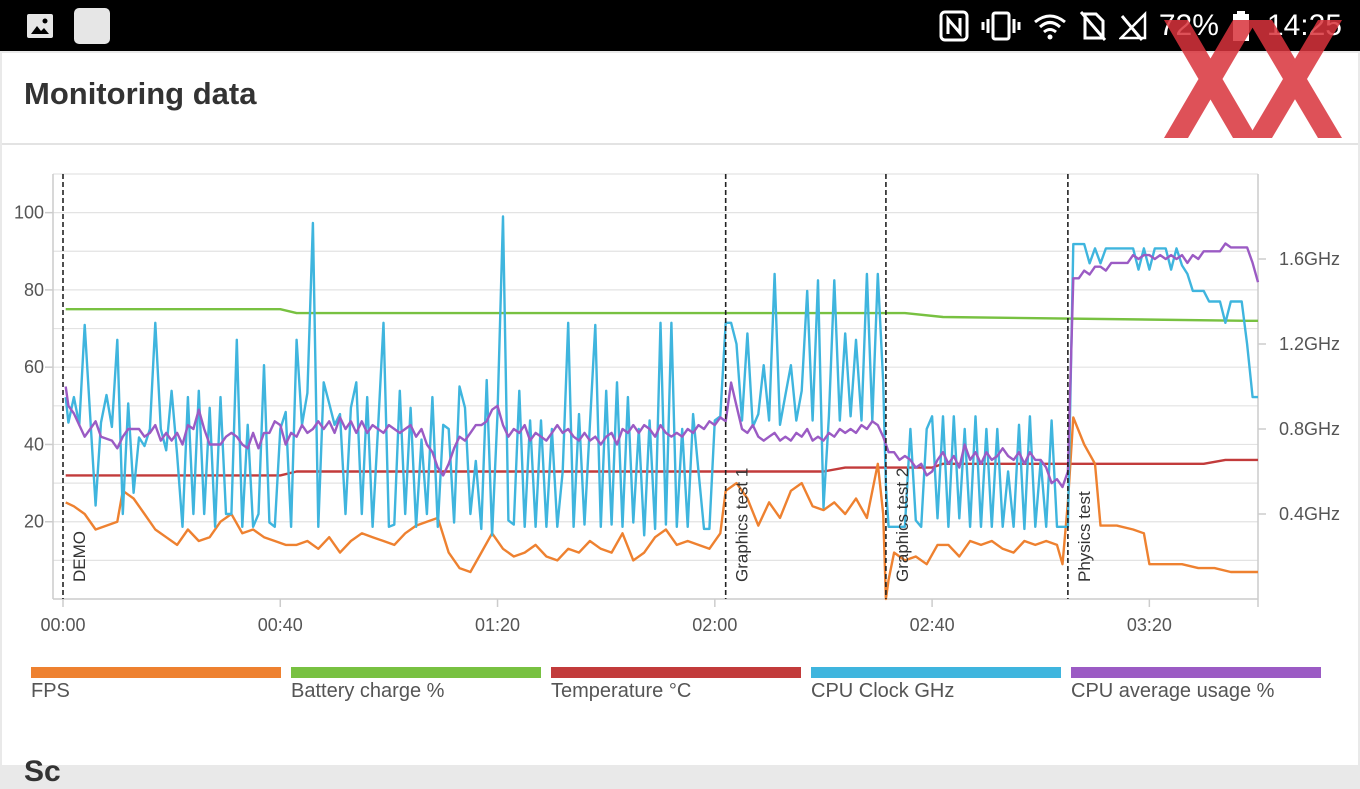 The height and width of the screenshot is (789, 1360). What do you see at coordinates (42, 771) in the screenshot?
I see `next-section-heading: Sc` at bounding box center [42, 771].